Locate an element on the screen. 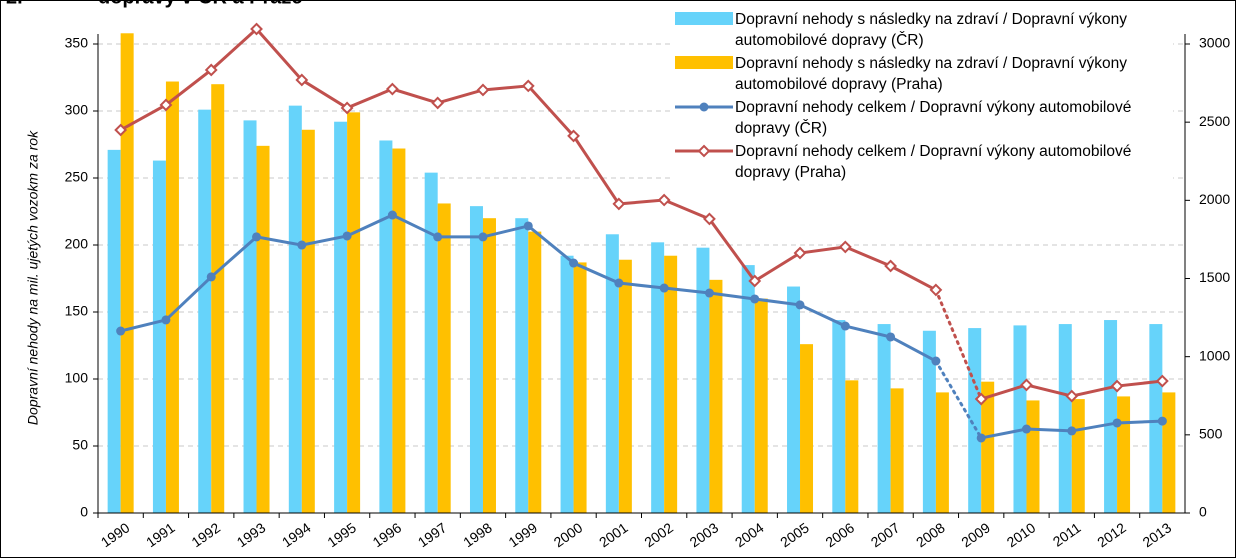 The height and width of the screenshot is (558, 1236). y2-tick-label: 0 is located at coordinates (1203, 512).